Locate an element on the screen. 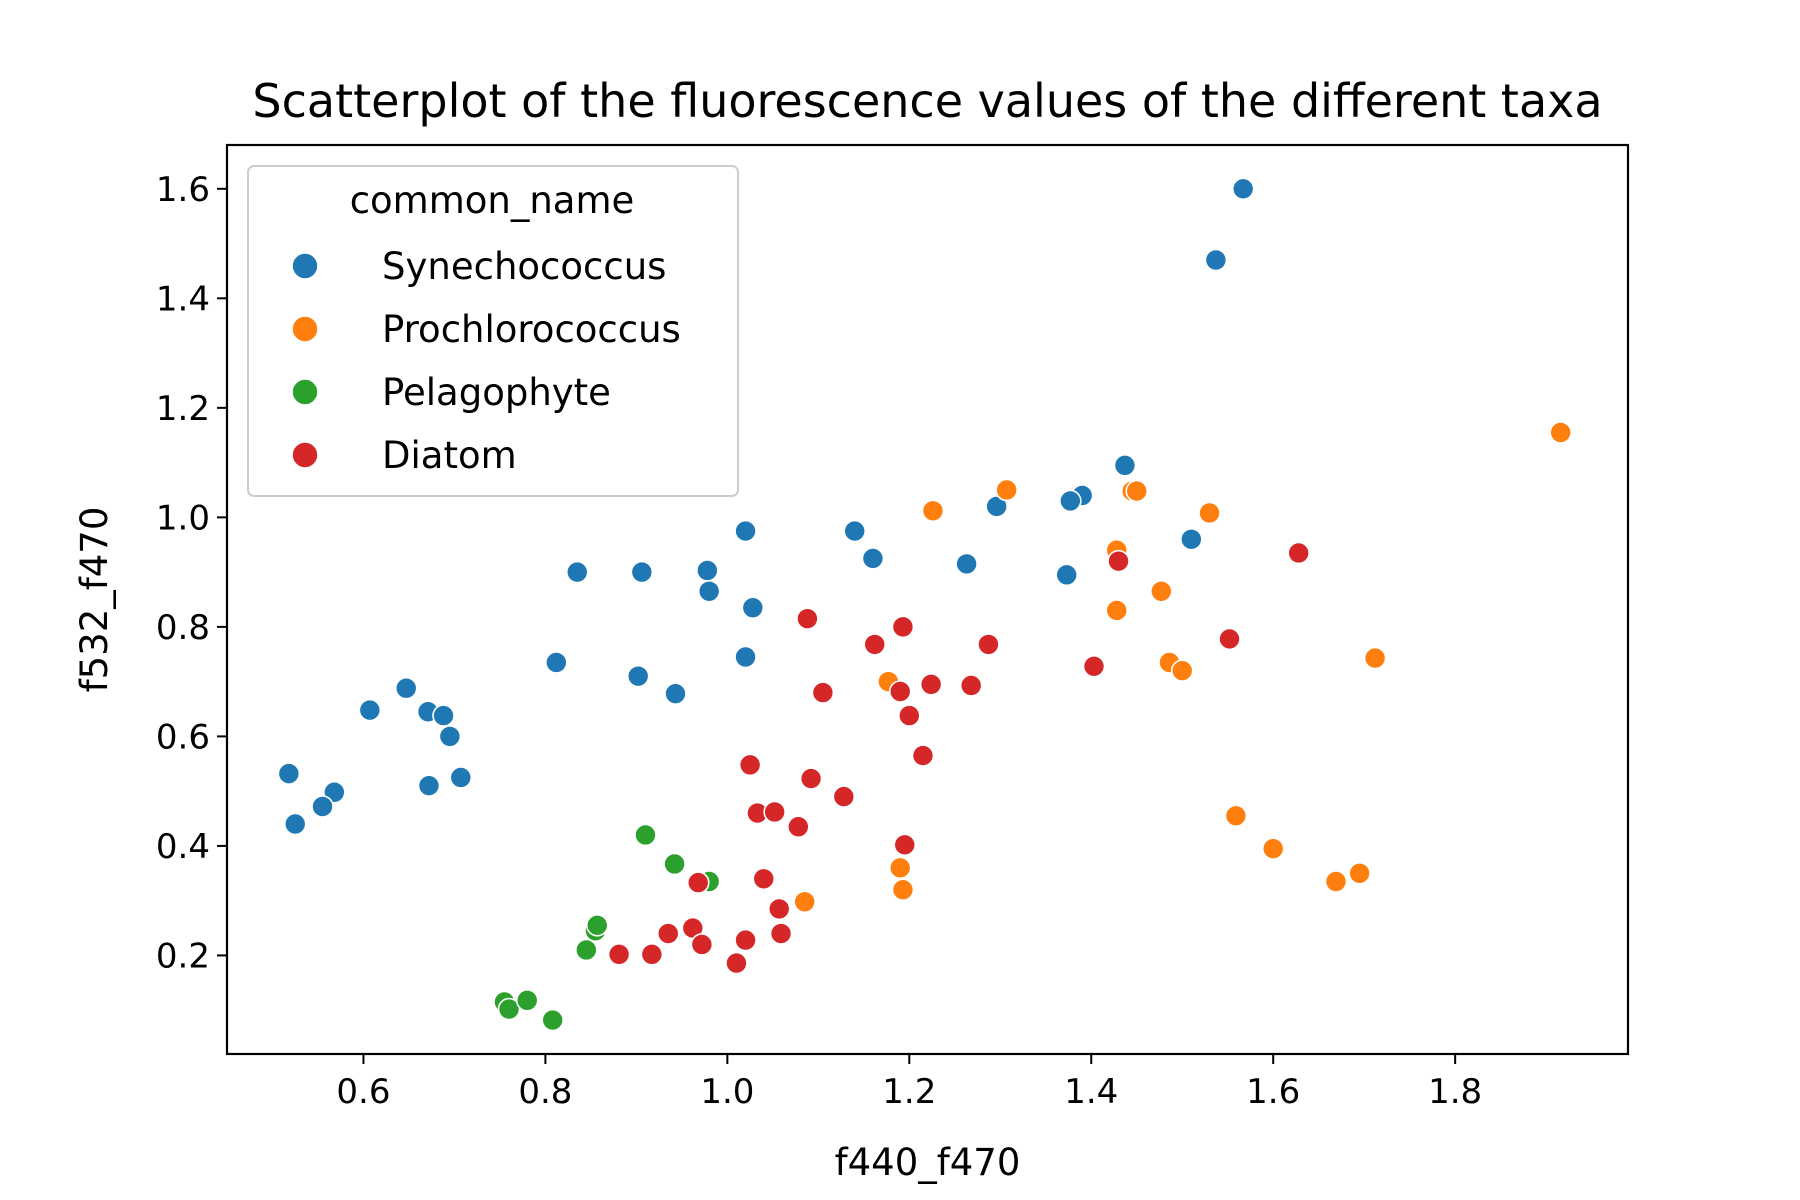  y-tick-label: 0.8 is located at coordinates (183, 628).